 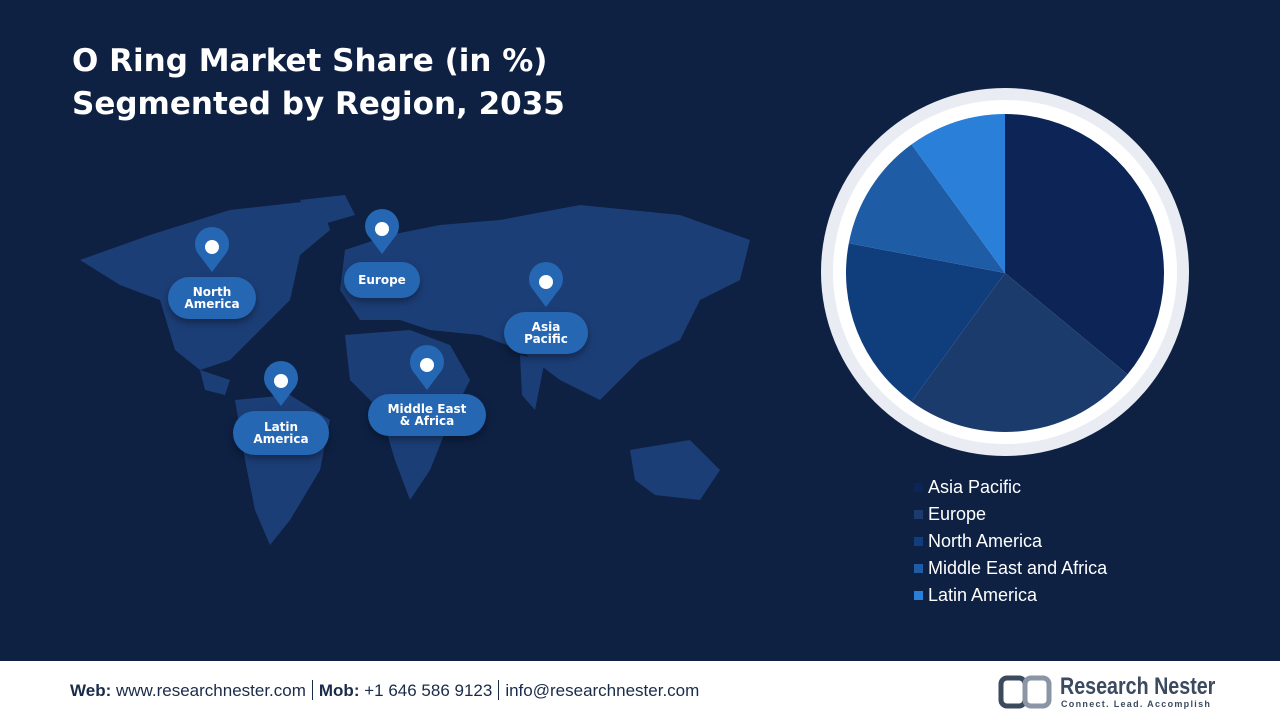 I want to click on map-label: Asia Pacific, so click(x=546, y=333).